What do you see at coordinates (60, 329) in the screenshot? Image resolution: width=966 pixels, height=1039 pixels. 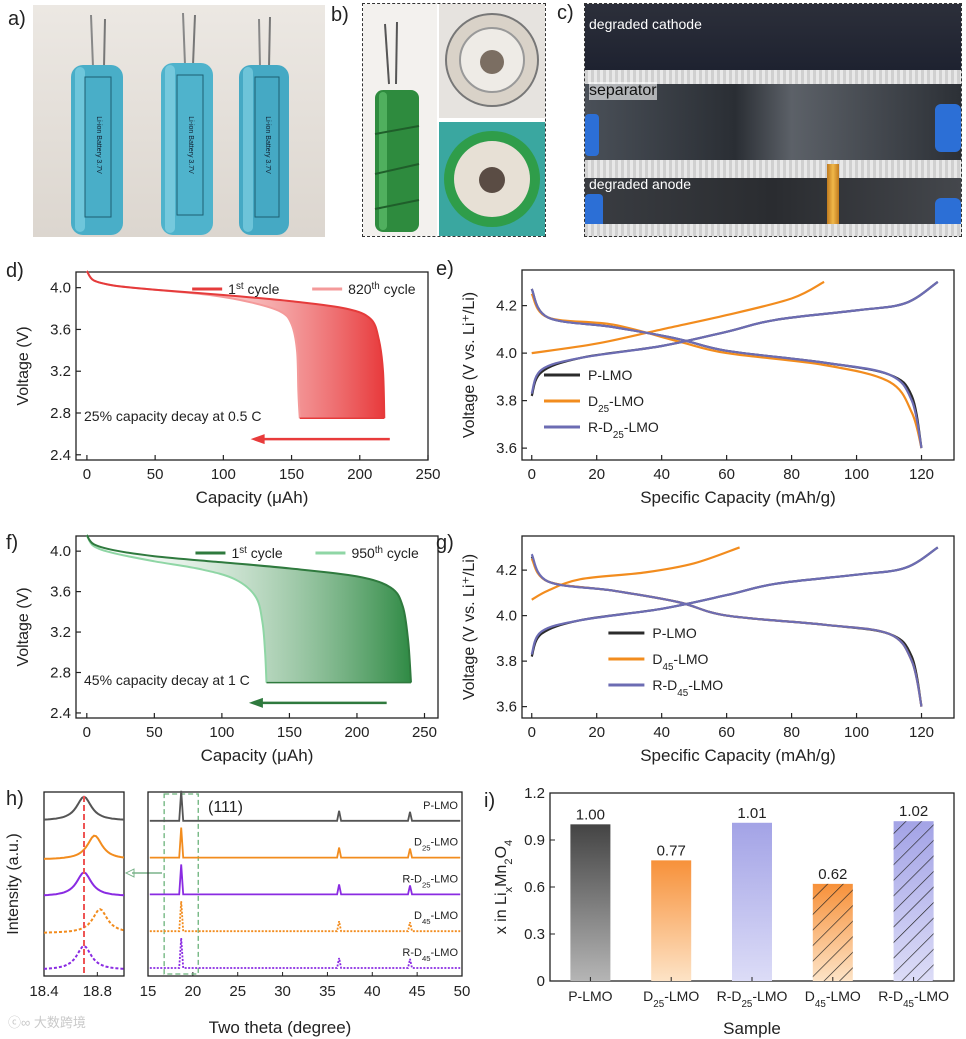 I see `y-tick-label-d: 3.6` at bounding box center [60, 329].